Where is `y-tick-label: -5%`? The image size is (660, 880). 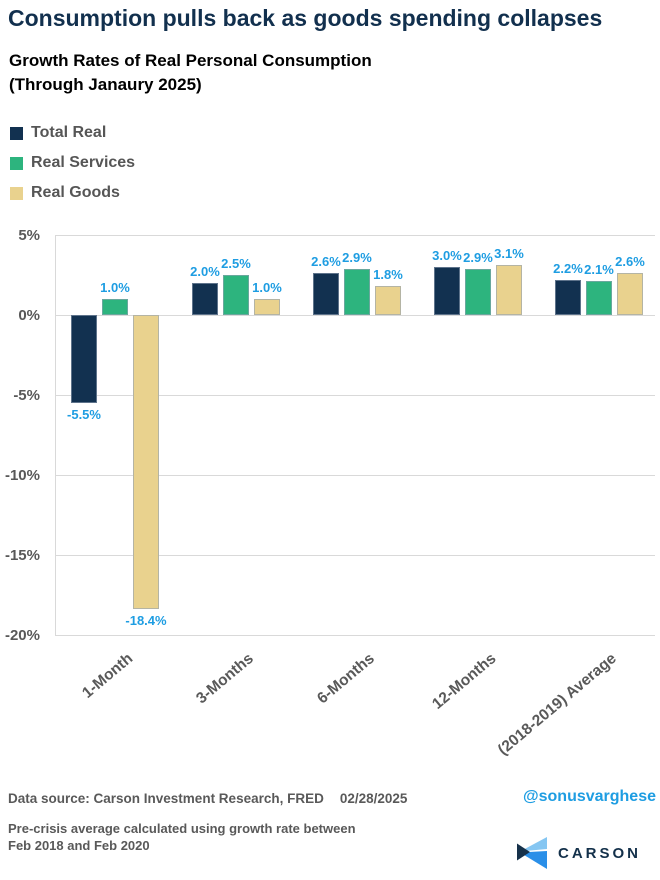 y-tick-label: -5% is located at coordinates (26, 395).